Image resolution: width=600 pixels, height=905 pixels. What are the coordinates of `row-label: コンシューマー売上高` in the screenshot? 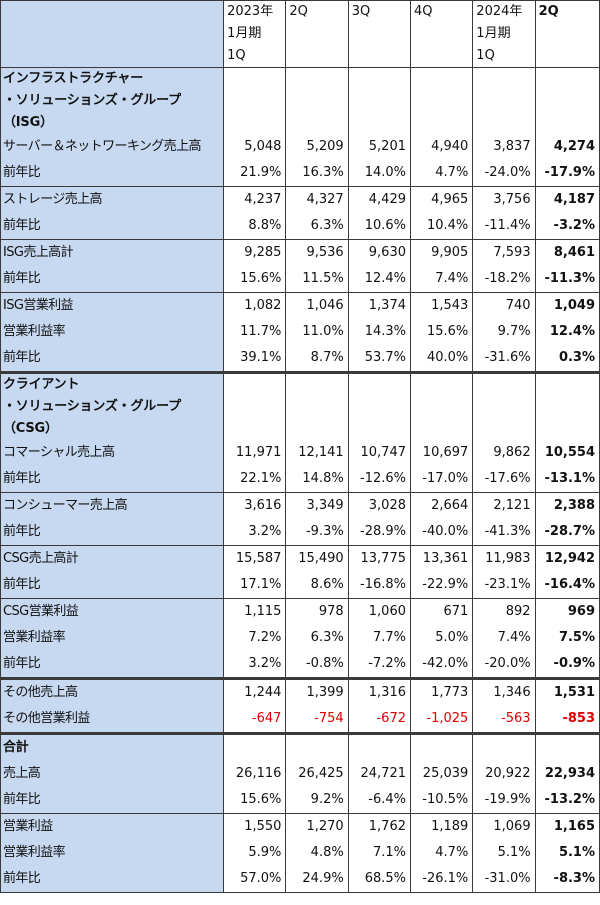 It's located at (112, 505).